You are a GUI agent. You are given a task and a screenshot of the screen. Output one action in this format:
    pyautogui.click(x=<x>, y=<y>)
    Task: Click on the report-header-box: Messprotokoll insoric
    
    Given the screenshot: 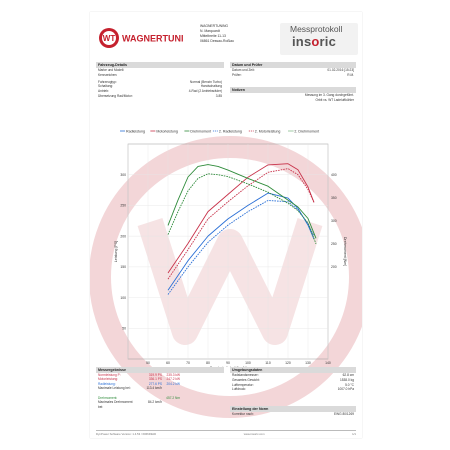 What is the action you would take?
    pyautogui.click(x=319, y=39)
    